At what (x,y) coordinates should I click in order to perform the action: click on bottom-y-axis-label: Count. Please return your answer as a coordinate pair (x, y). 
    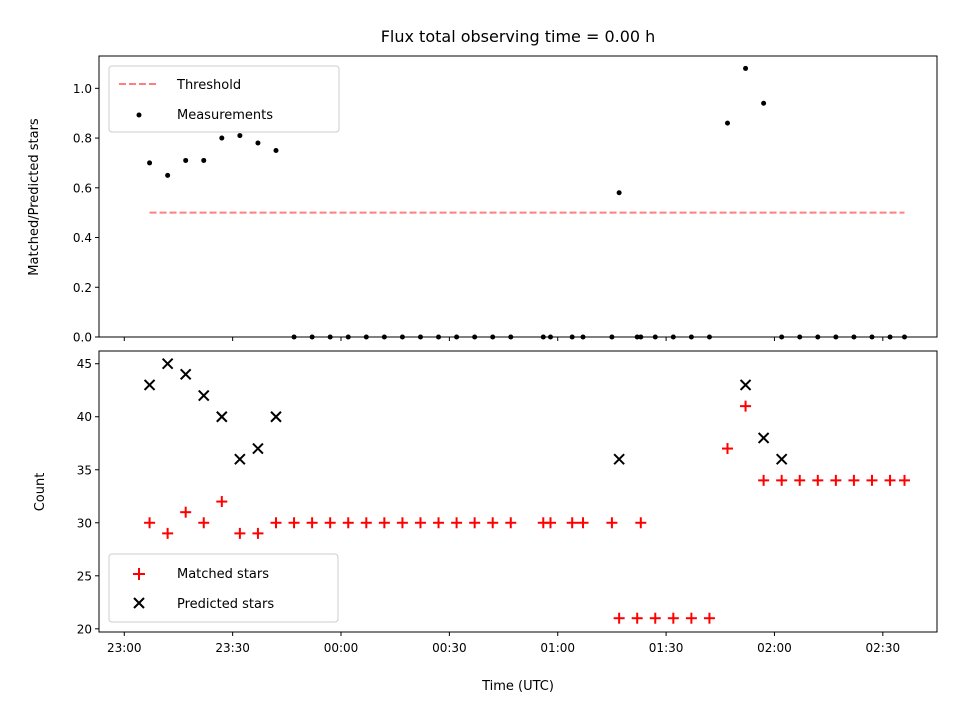
    Looking at the image, I should click on (40, 492).